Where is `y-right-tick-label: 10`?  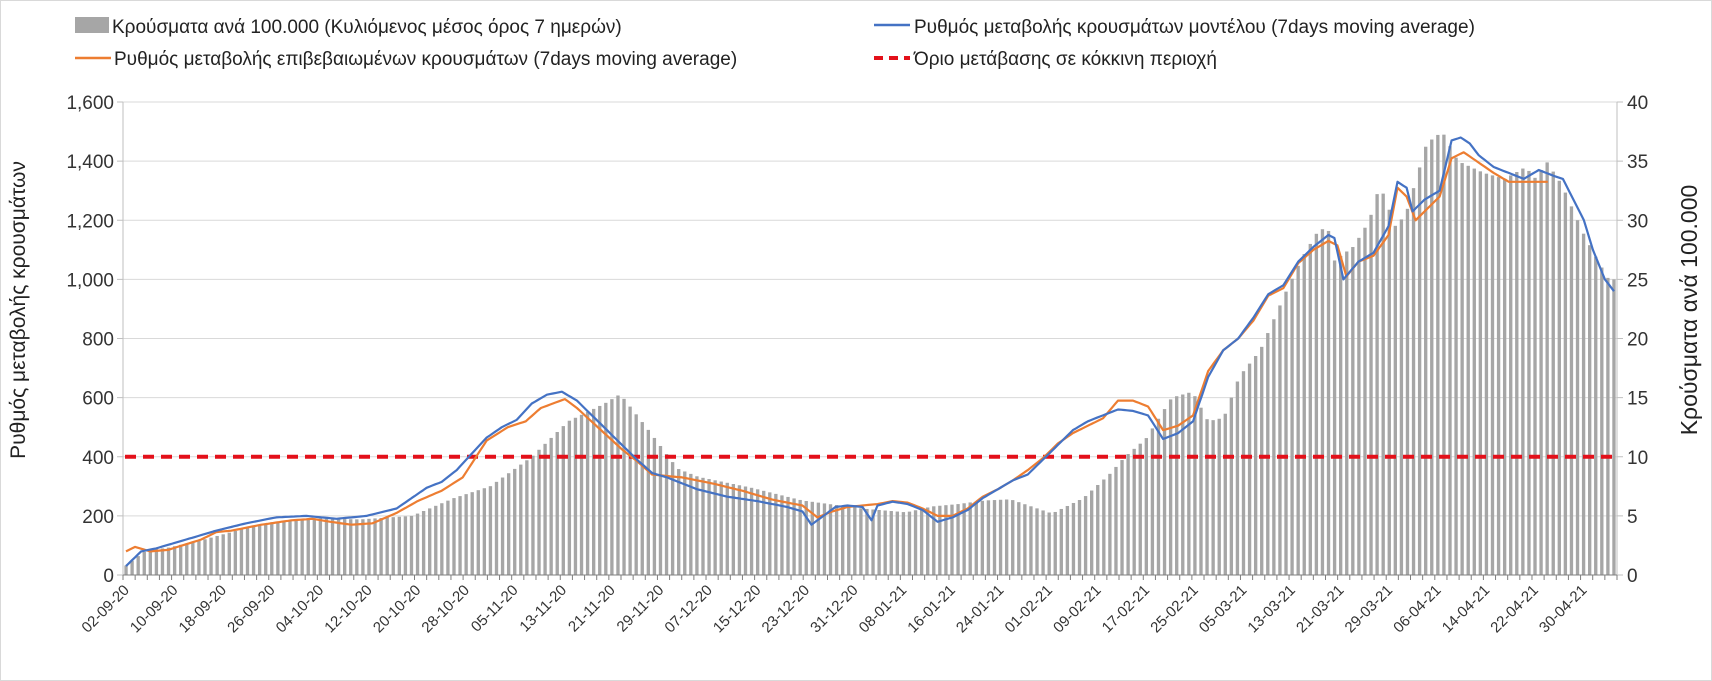 y-right-tick-label: 10 is located at coordinates (1637, 458).